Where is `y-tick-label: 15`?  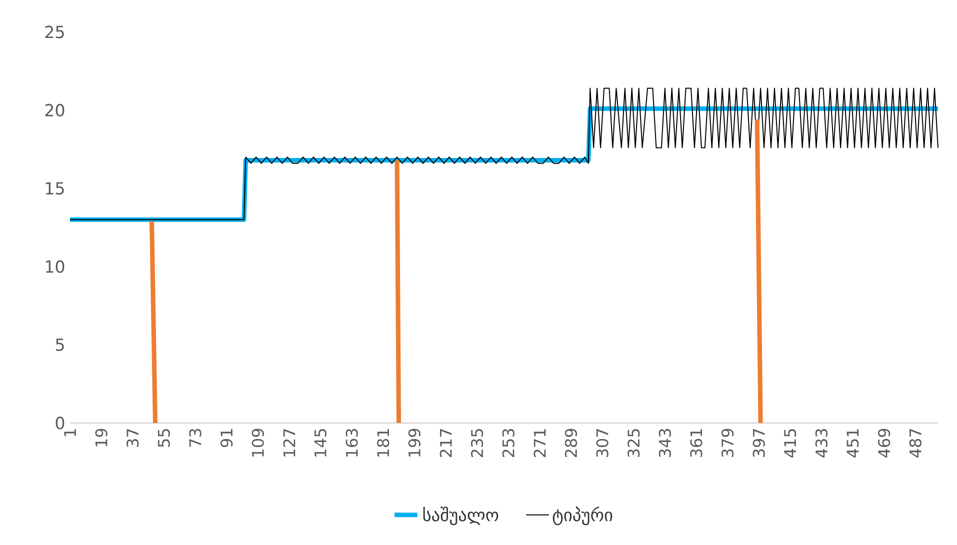 y-tick-label: 15 is located at coordinates (55, 188).